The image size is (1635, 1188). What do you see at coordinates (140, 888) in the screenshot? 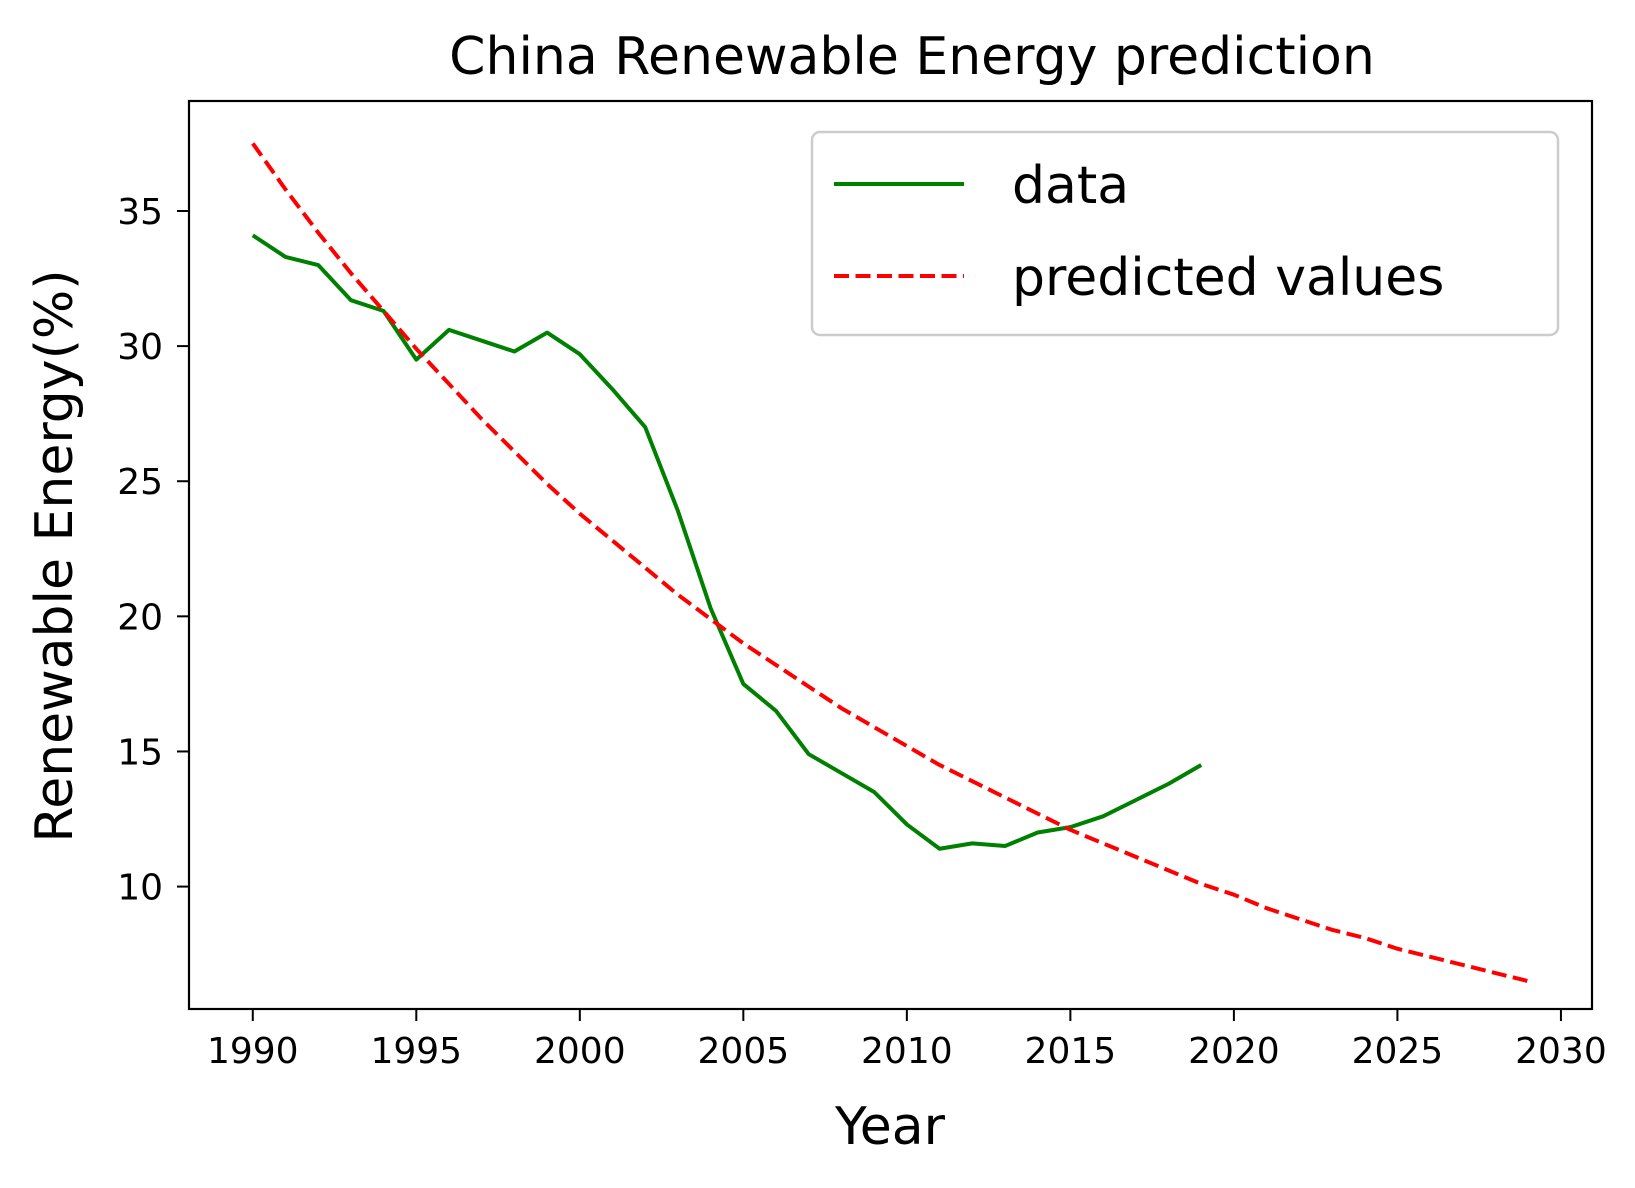
I see `y-tick-label: 10` at bounding box center [140, 888].